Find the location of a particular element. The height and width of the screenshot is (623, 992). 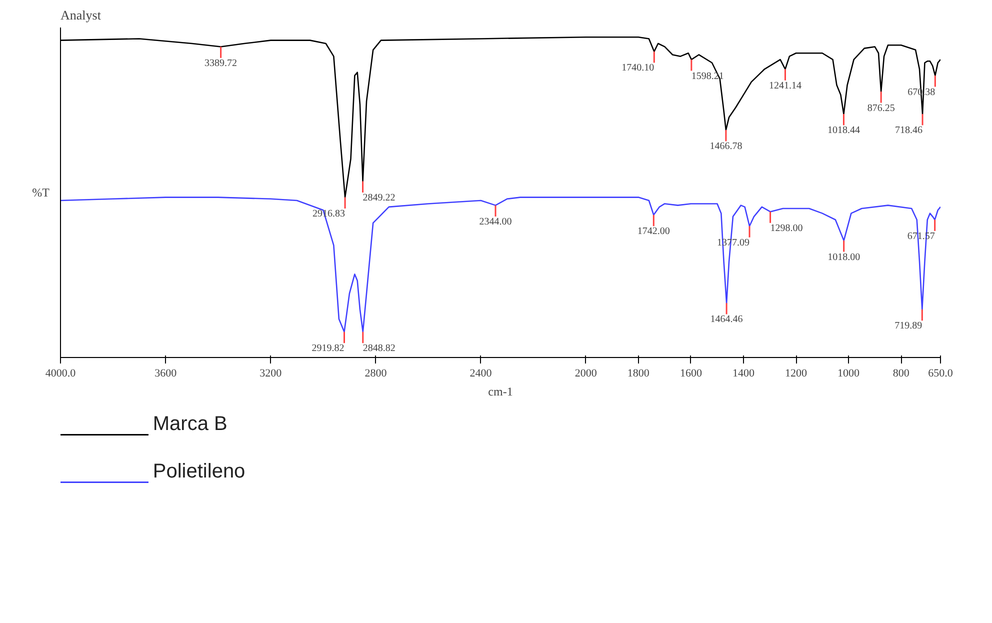

annotation: 2848.82 is located at coordinates (379, 348).